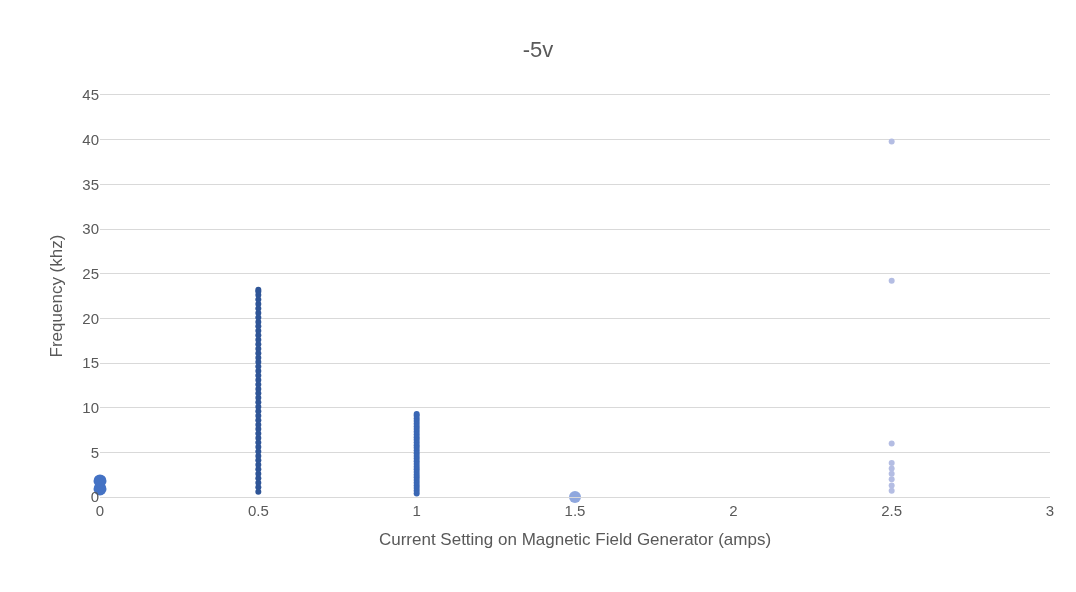  Describe the element at coordinates (416, 510) in the screenshot. I see `x-tick-label: 1` at that location.